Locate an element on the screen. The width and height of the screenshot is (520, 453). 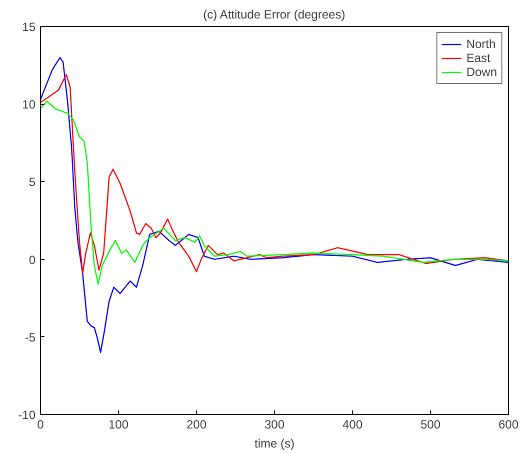
y-tick-label: 15 is located at coordinates (29, 27).